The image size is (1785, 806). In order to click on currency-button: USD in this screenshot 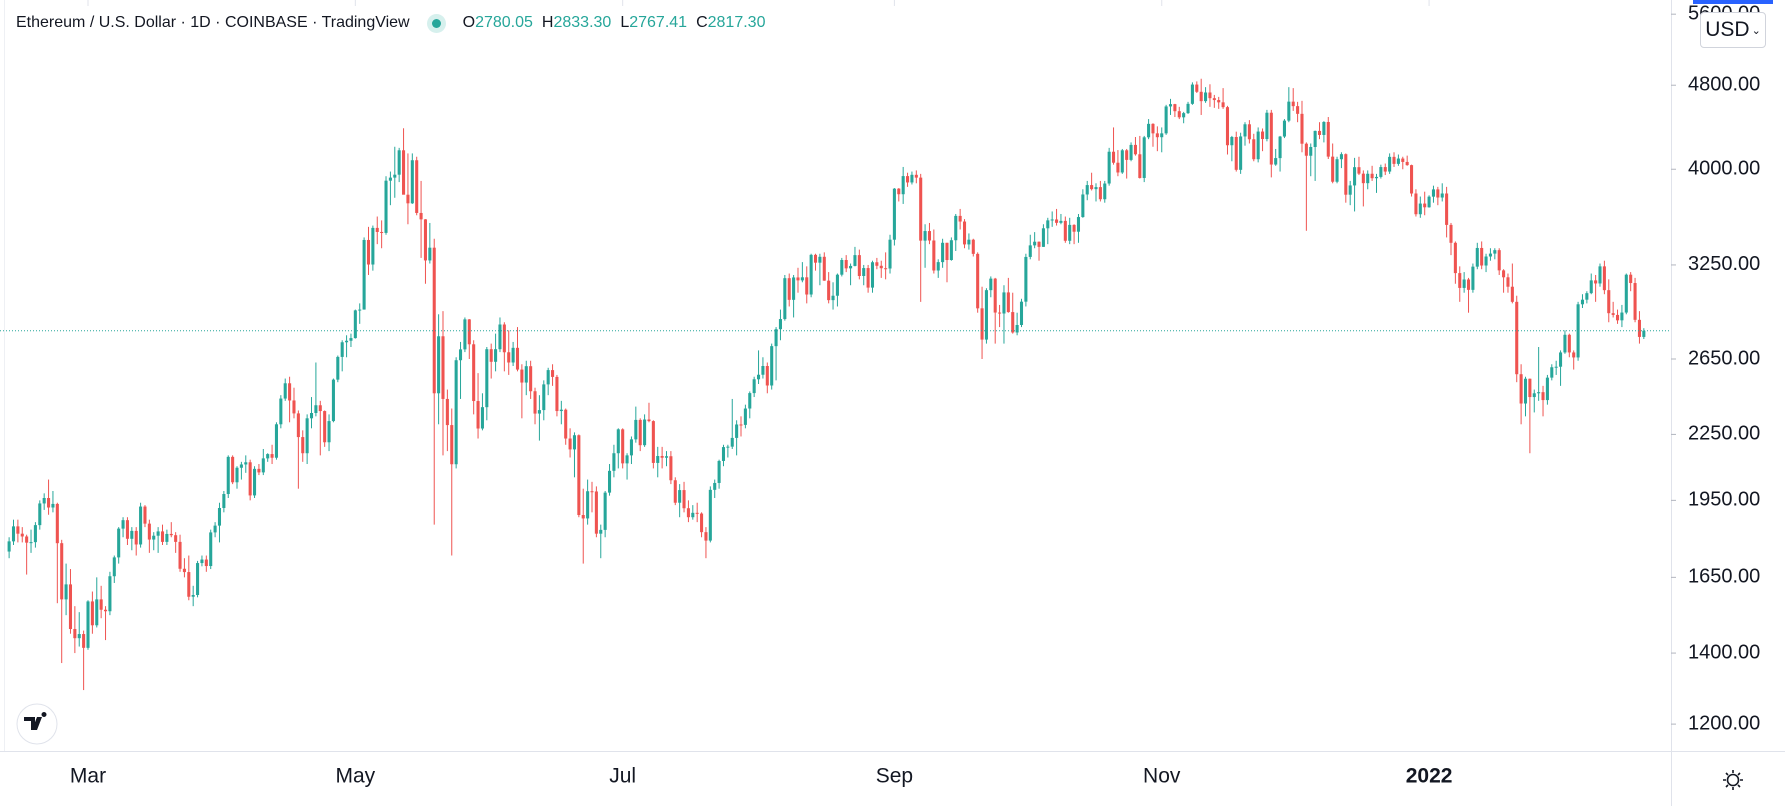, I will do `click(1733, 30)`.